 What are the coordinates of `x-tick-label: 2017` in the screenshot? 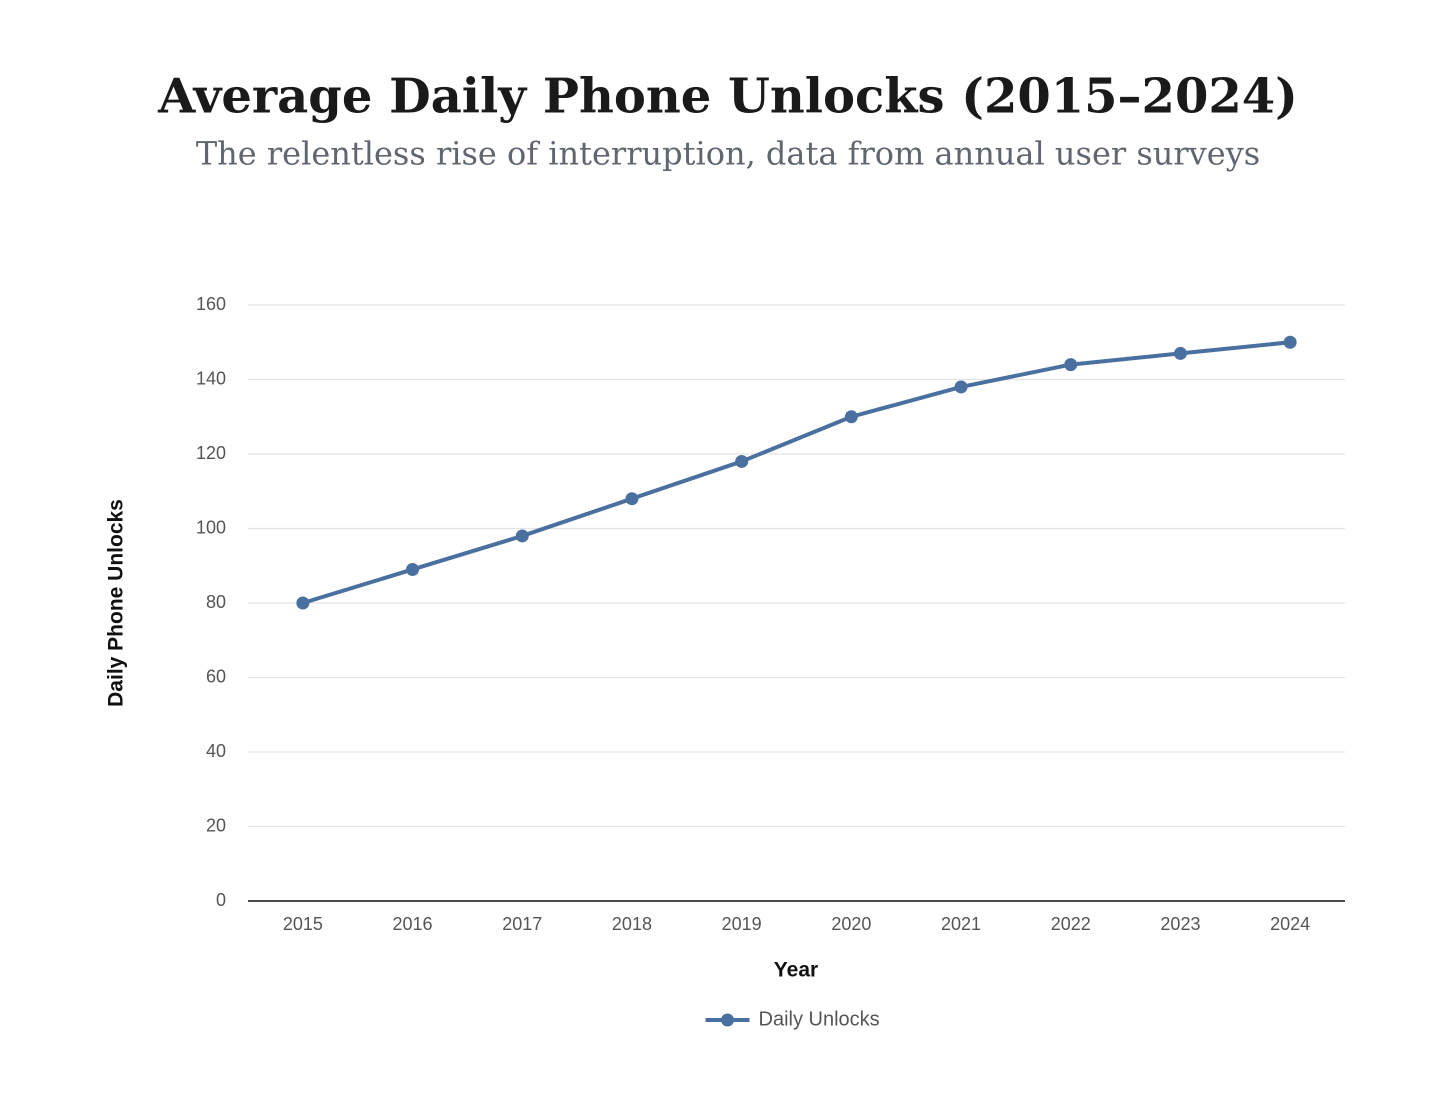 It's located at (522, 924).